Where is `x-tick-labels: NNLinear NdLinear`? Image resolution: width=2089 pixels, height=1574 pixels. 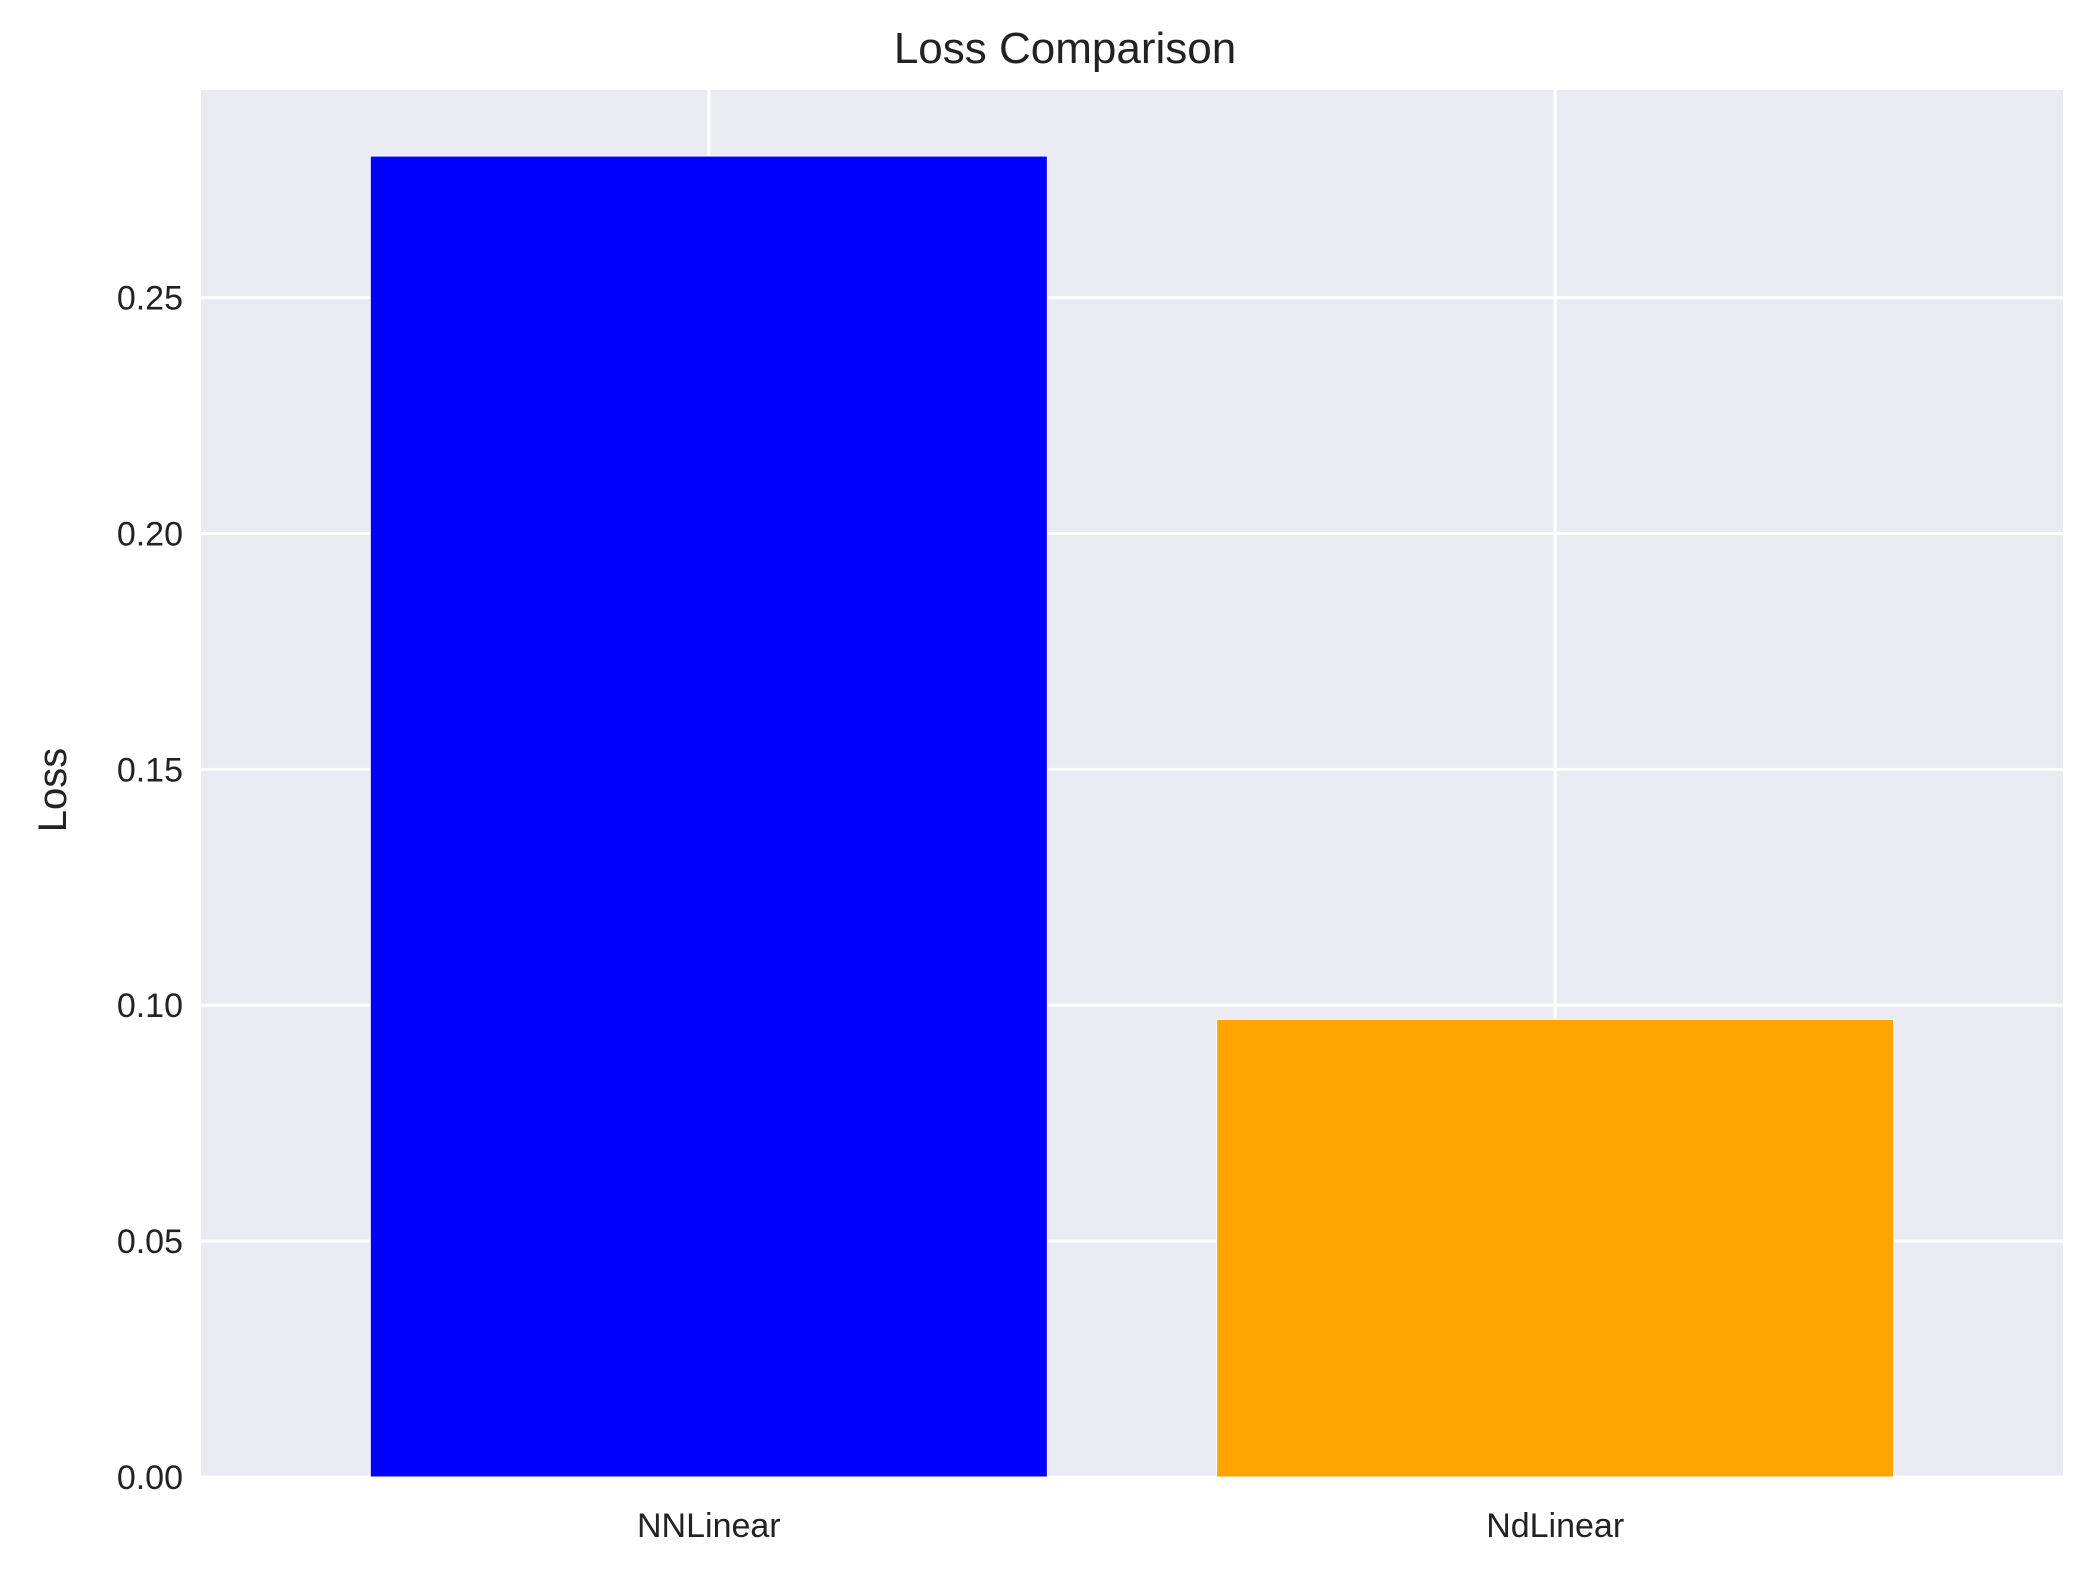 x-tick-labels: NNLinear NdLinear is located at coordinates (1130, 1526).